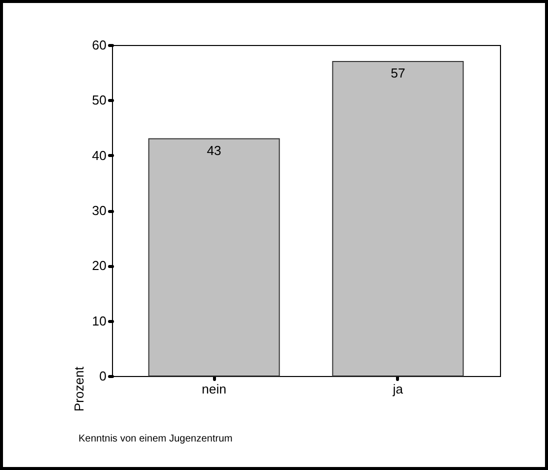 This screenshot has height=470, width=548. What do you see at coordinates (398, 73) in the screenshot?
I see `data-label: 57` at bounding box center [398, 73].